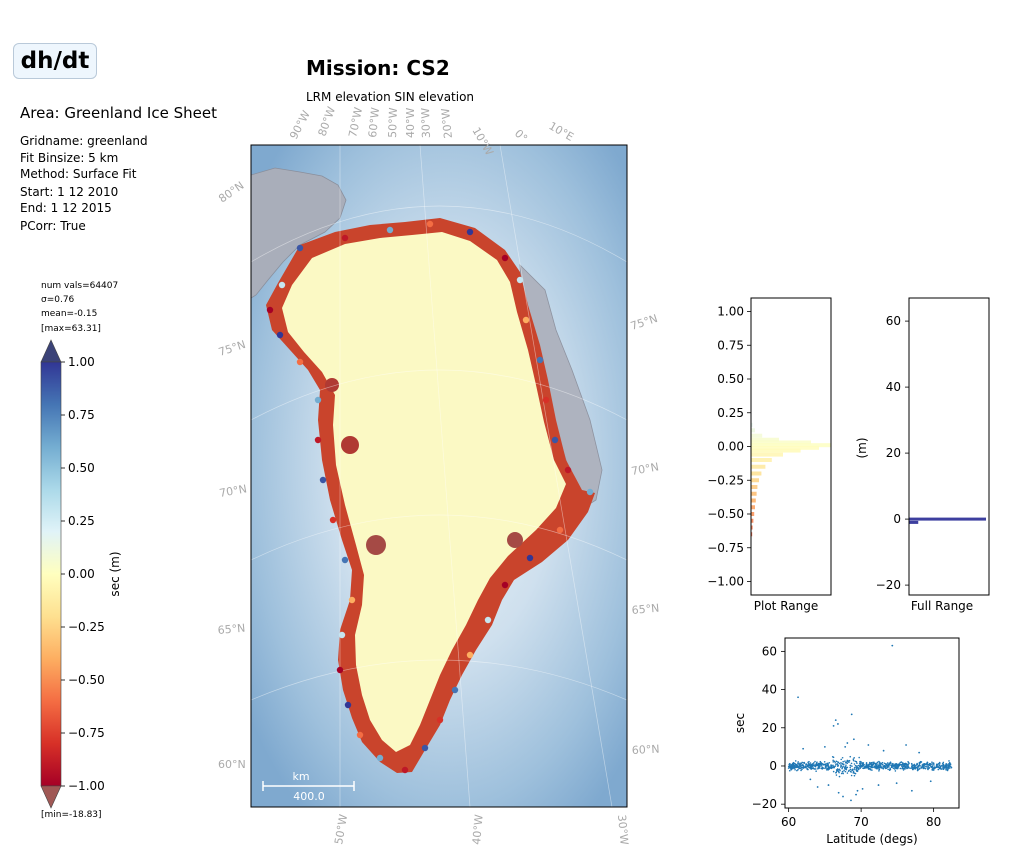  I want to click on scatter-panel: 60 70 80 60 40 20 0 −20 Latitude (degs) sec, so click(846, 741).